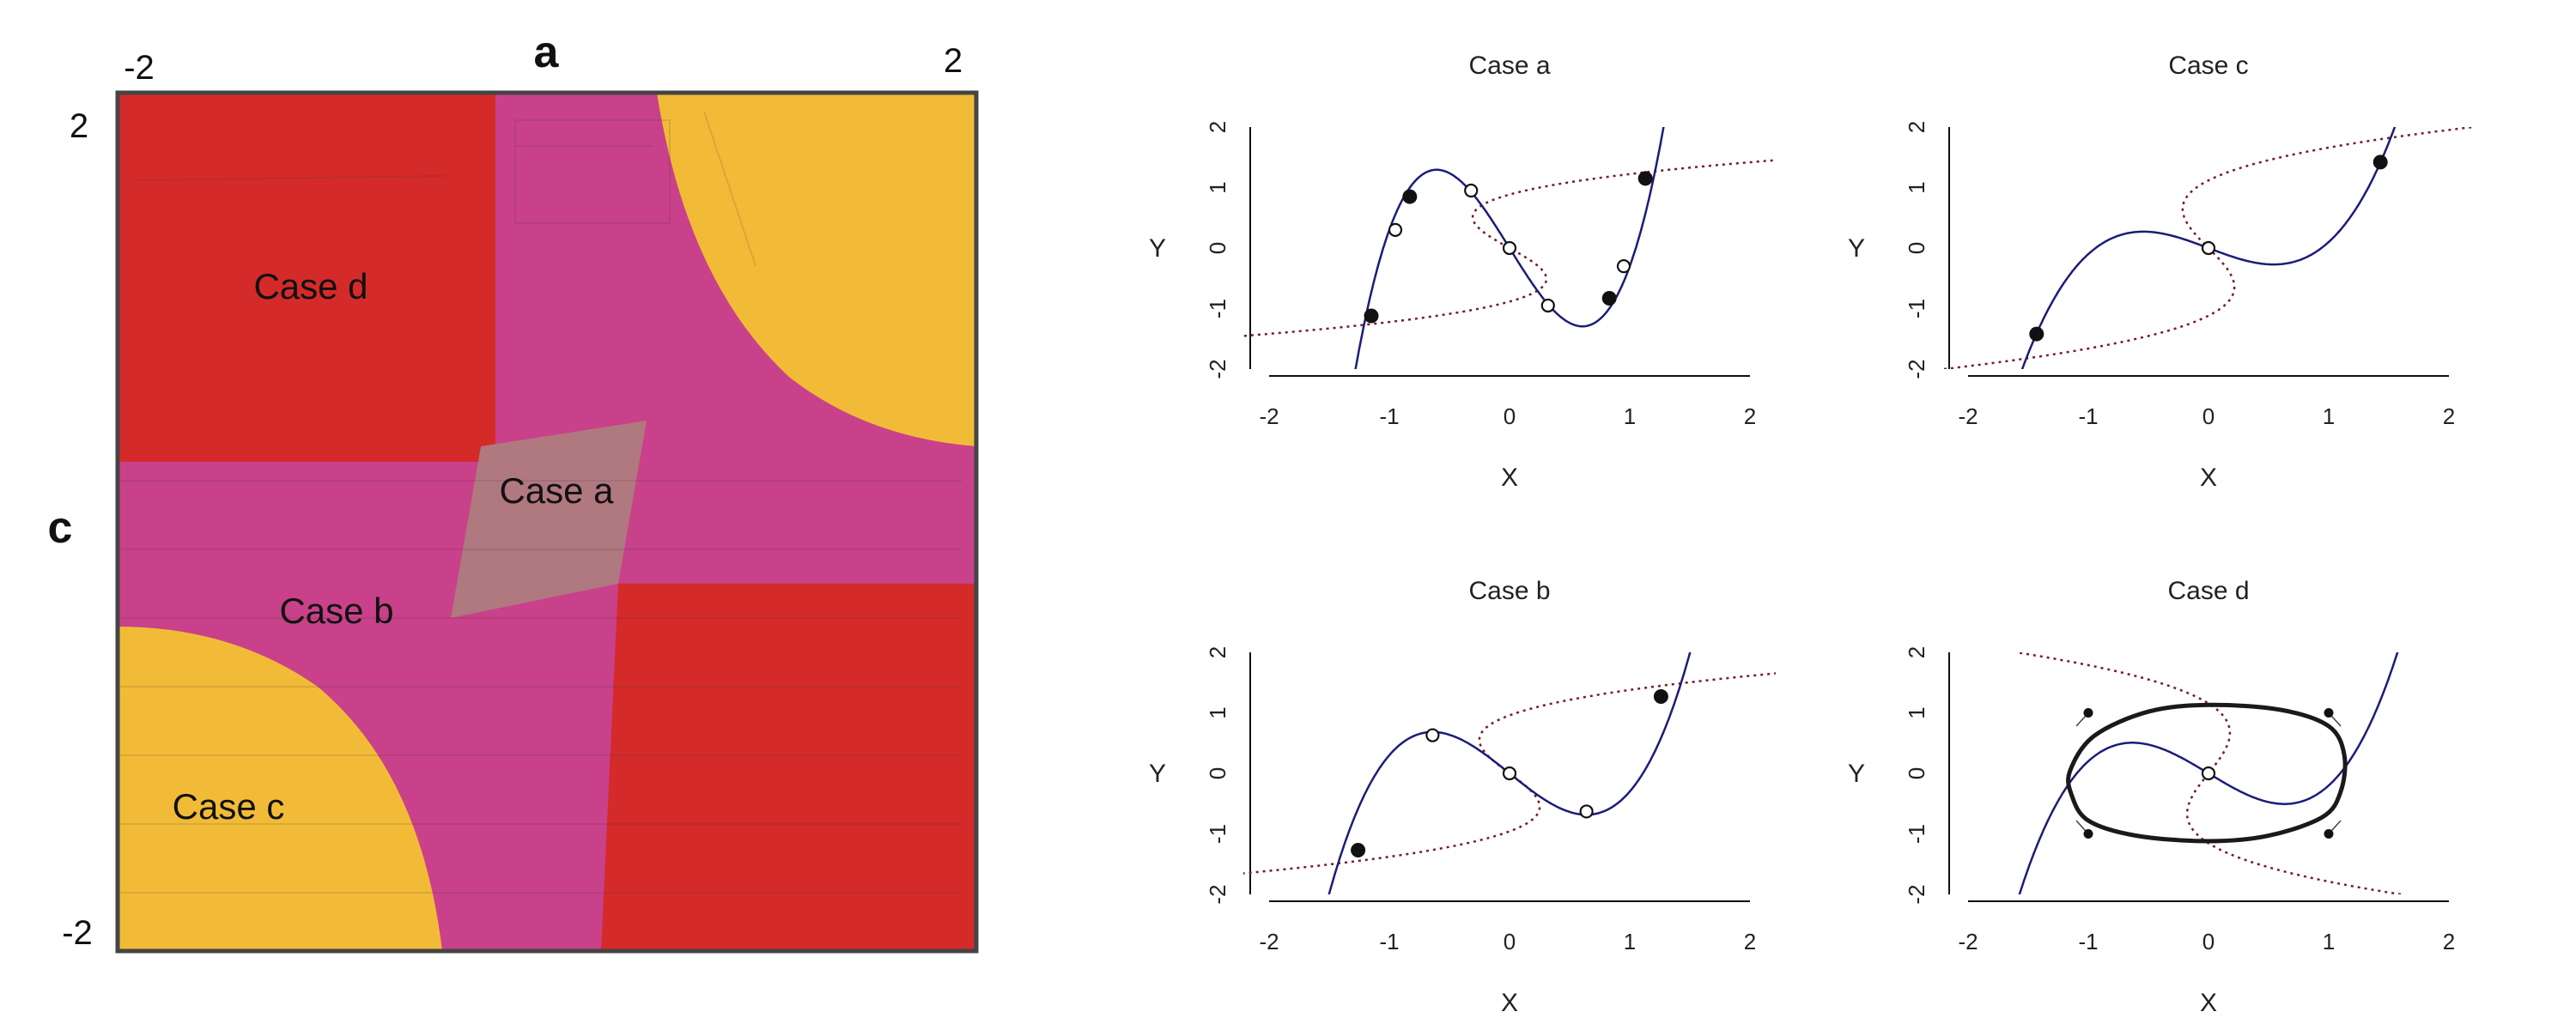 The width and height of the screenshot is (2576, 1030). What do you see at coordinates (79, 126) in the screenshot?
I see `map-y-tick-top: 2` at bounding box center [79, 126].